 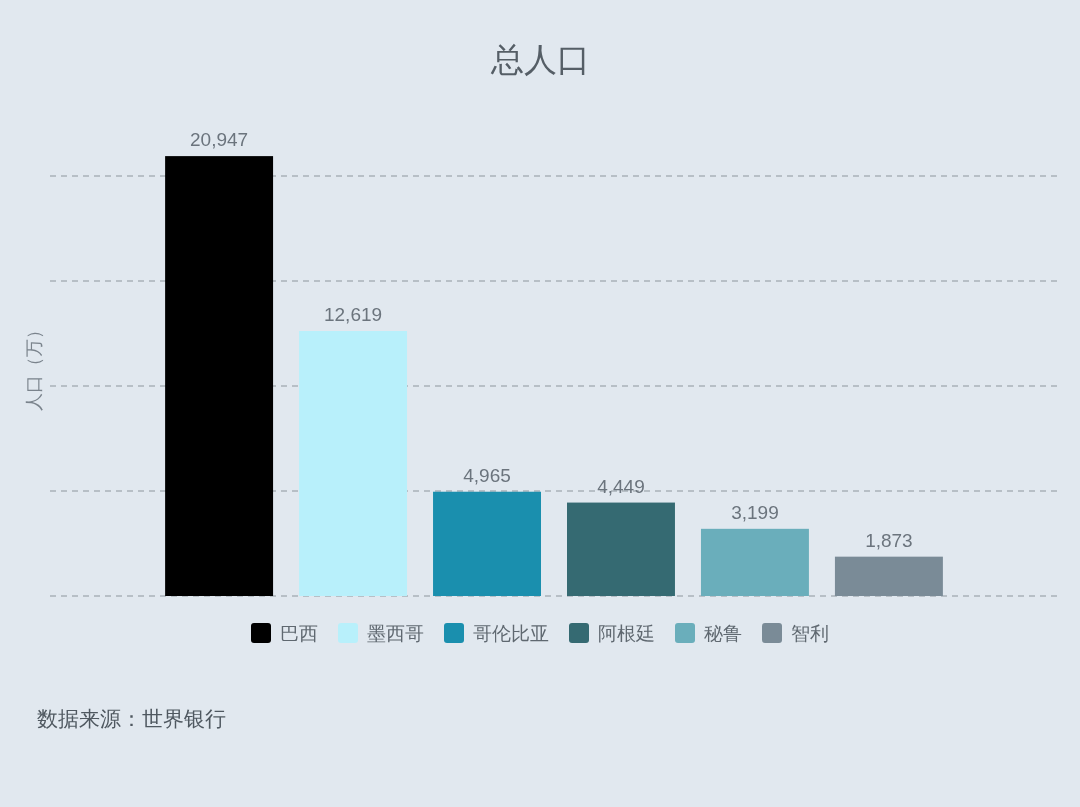 I want to click on legend-label: 哥伦比亚, so click(x=511, y=633).